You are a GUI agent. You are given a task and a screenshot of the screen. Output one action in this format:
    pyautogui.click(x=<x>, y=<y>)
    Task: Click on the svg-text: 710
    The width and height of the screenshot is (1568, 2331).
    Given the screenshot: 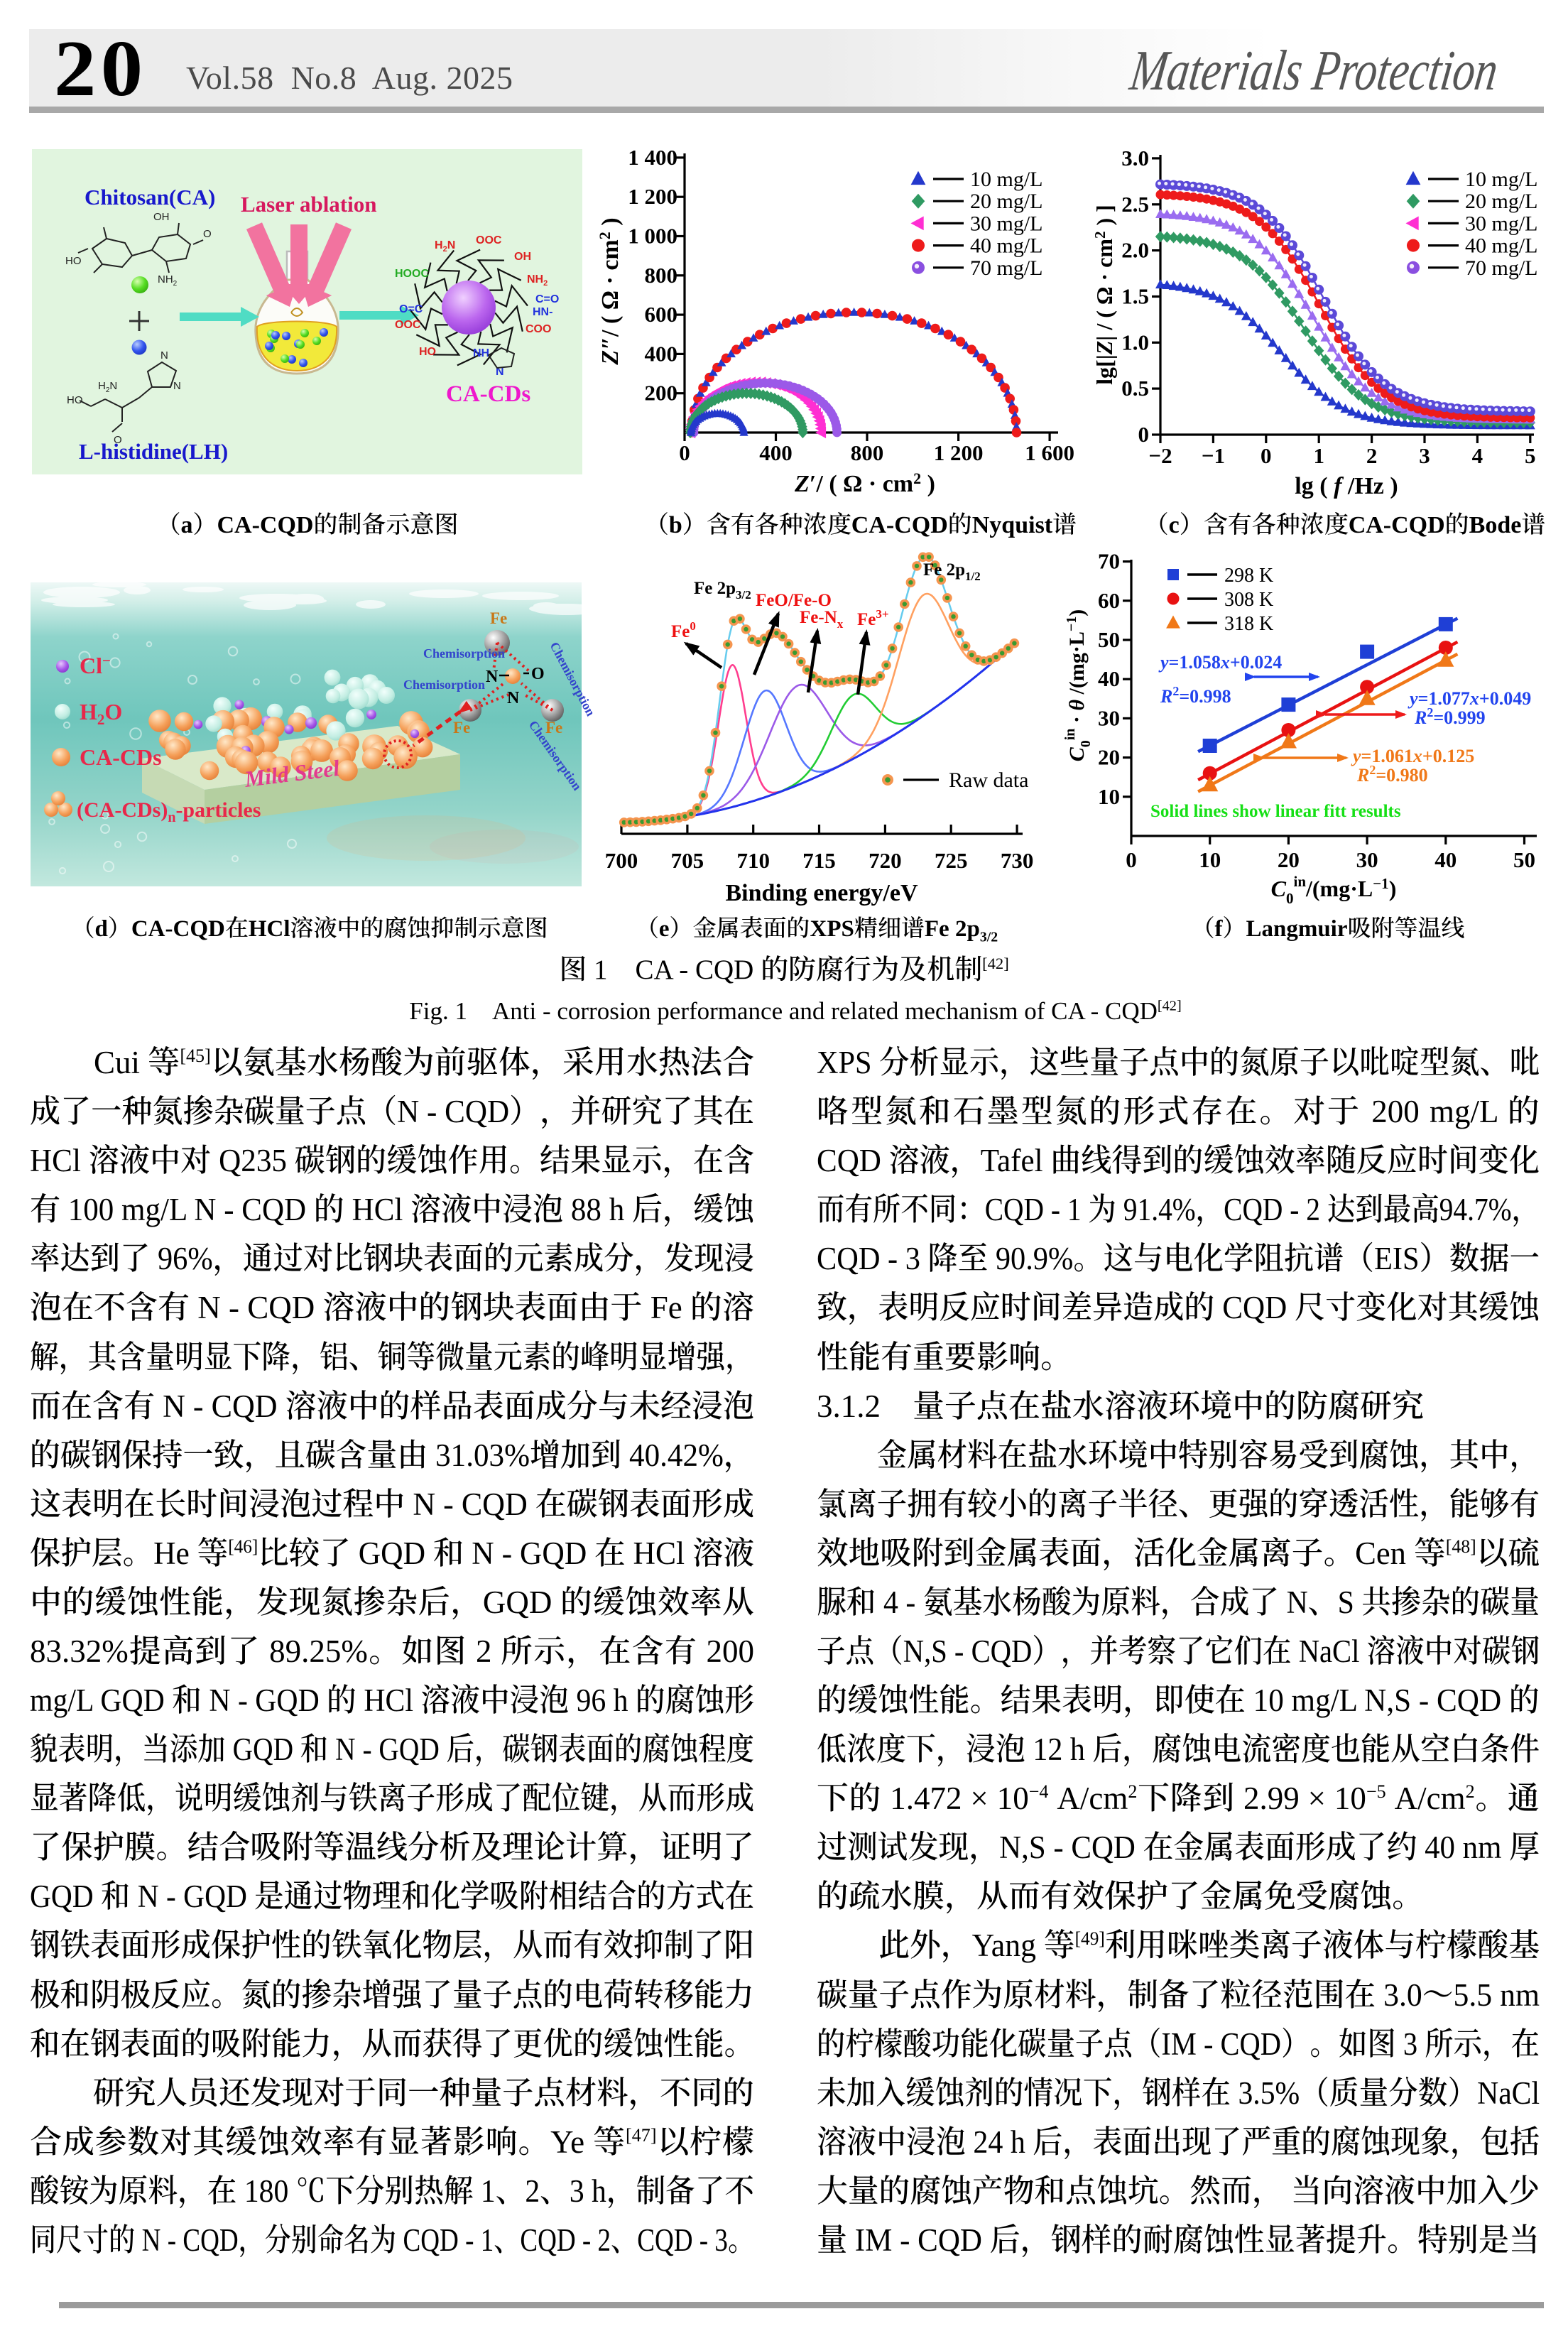 What is the action you would take?
    pyautogui.click(x=753, y=860)
    